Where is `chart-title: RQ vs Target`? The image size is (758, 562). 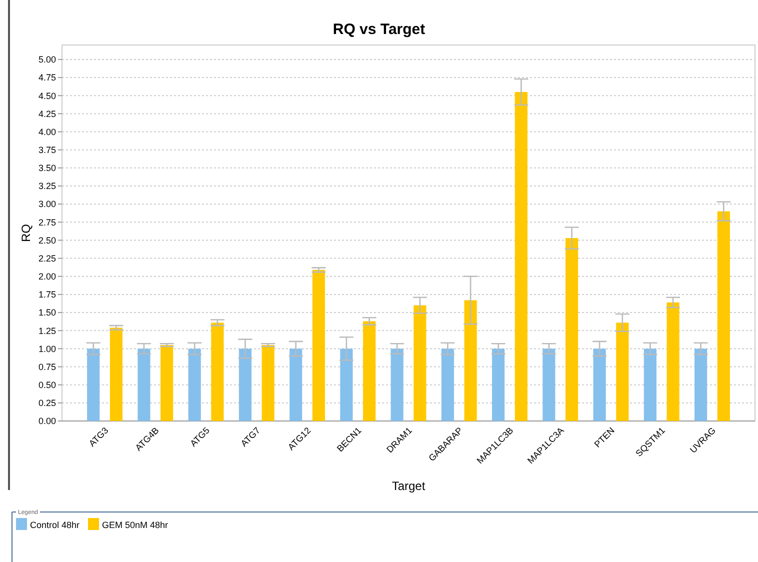
chart-title: RQ vs Target is located at coordinates (379, 29).